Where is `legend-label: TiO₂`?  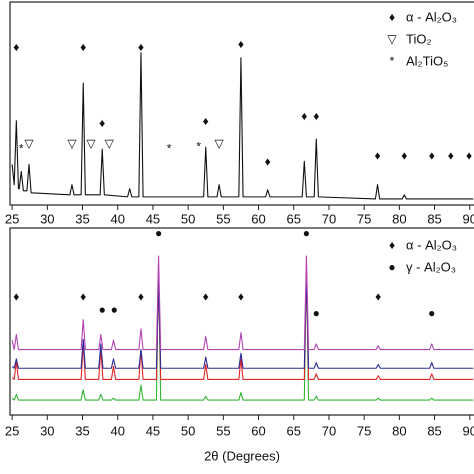
legend-label: TiO₂ is located at coordinates (419, 38).